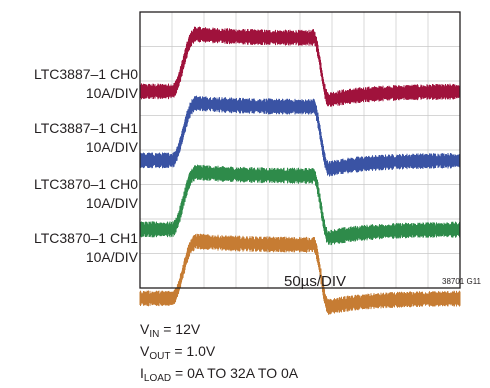 This screenshot has width=490, height=388. What do you see at coordinates (85, 184) in the screenshot?
I see `trace-name: LTC3870–1 CH0` at bounding box center [85, 184].